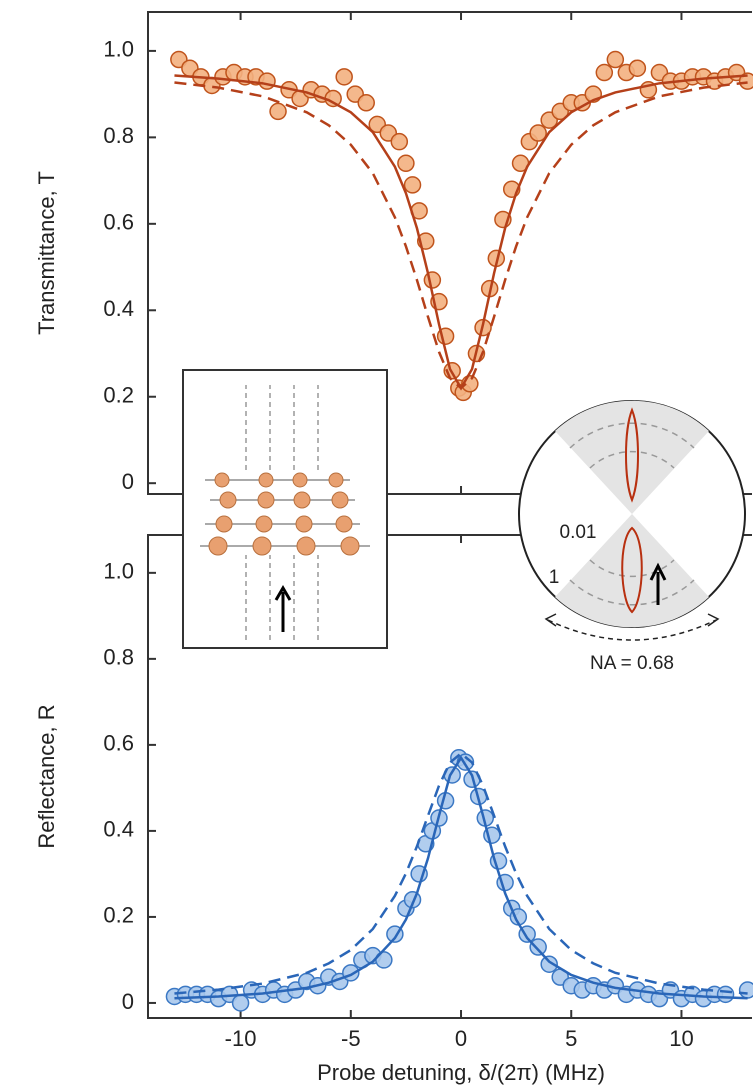 This screenshot has height=1092, width=753. What do you see at coordinates (658, 583) in the screenshot?
I see `pattern-arrow` at bounding box center [658, 583].